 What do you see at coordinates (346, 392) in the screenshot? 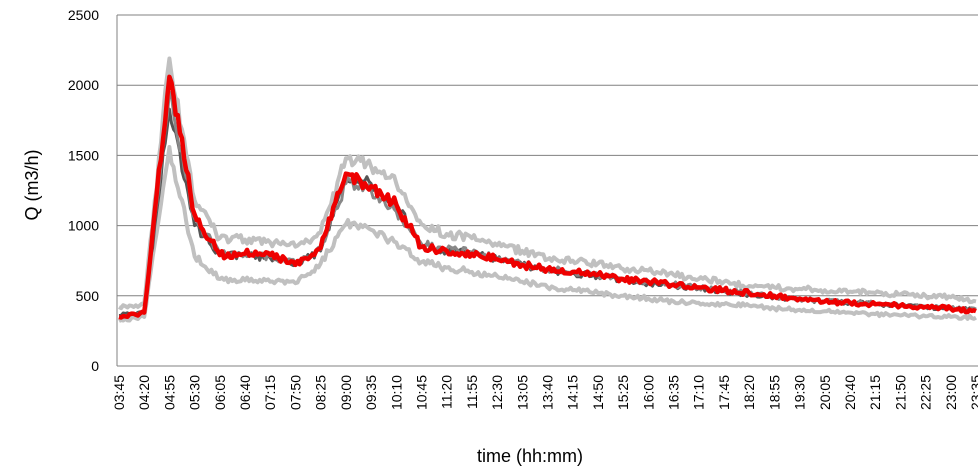
I see `x-tick-label: 09:00` at bounding box center [346, 392].